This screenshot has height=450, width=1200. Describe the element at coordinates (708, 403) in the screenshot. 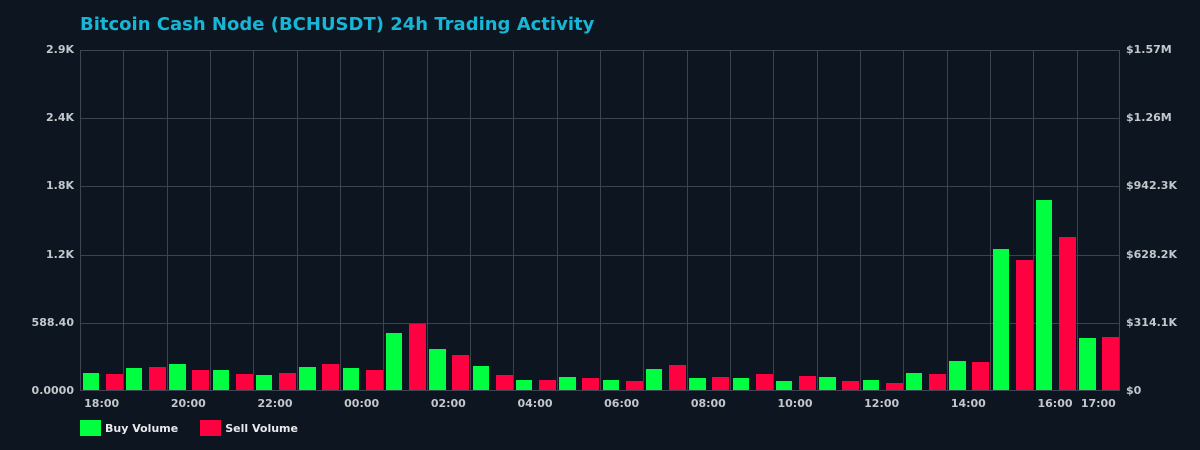

I see `x-tick-label: 08:00` at that location.